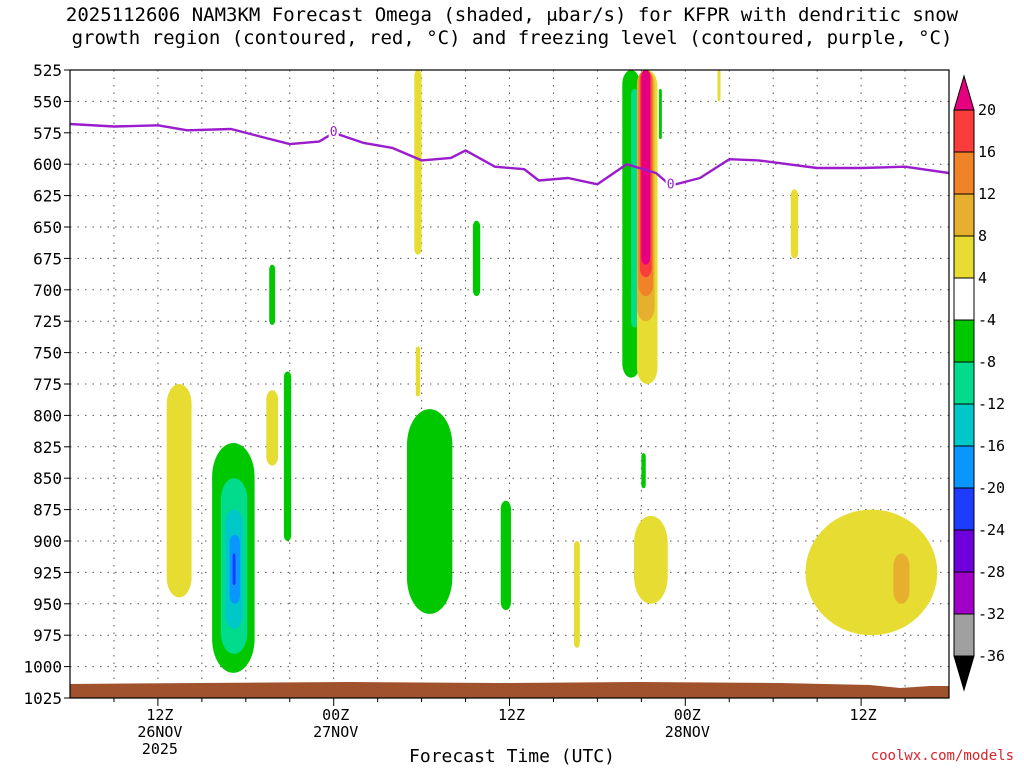 The image size is (1024, 768). I want to click on colorbar-label: 16, so click(987, 152).